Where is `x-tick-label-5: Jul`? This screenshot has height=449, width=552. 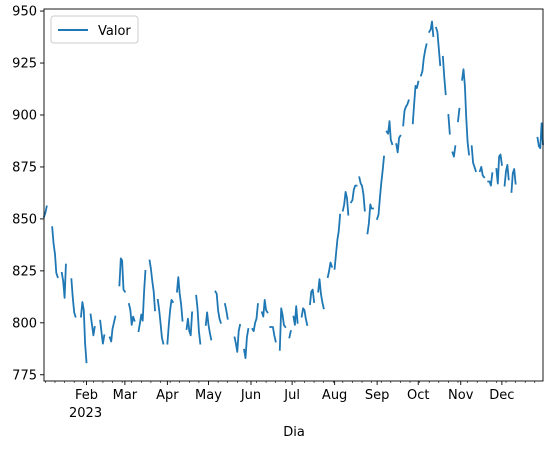
x-tick-label-5: Jul is located at coordinates (291, 395).